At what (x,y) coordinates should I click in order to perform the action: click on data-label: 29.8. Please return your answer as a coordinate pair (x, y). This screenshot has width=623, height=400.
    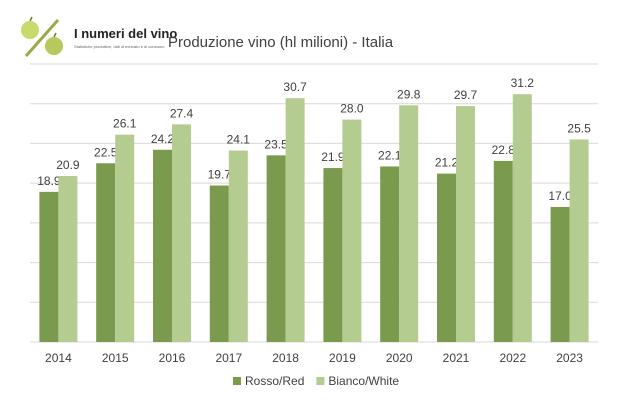
    Looking at the image, I should click on (409, 94).